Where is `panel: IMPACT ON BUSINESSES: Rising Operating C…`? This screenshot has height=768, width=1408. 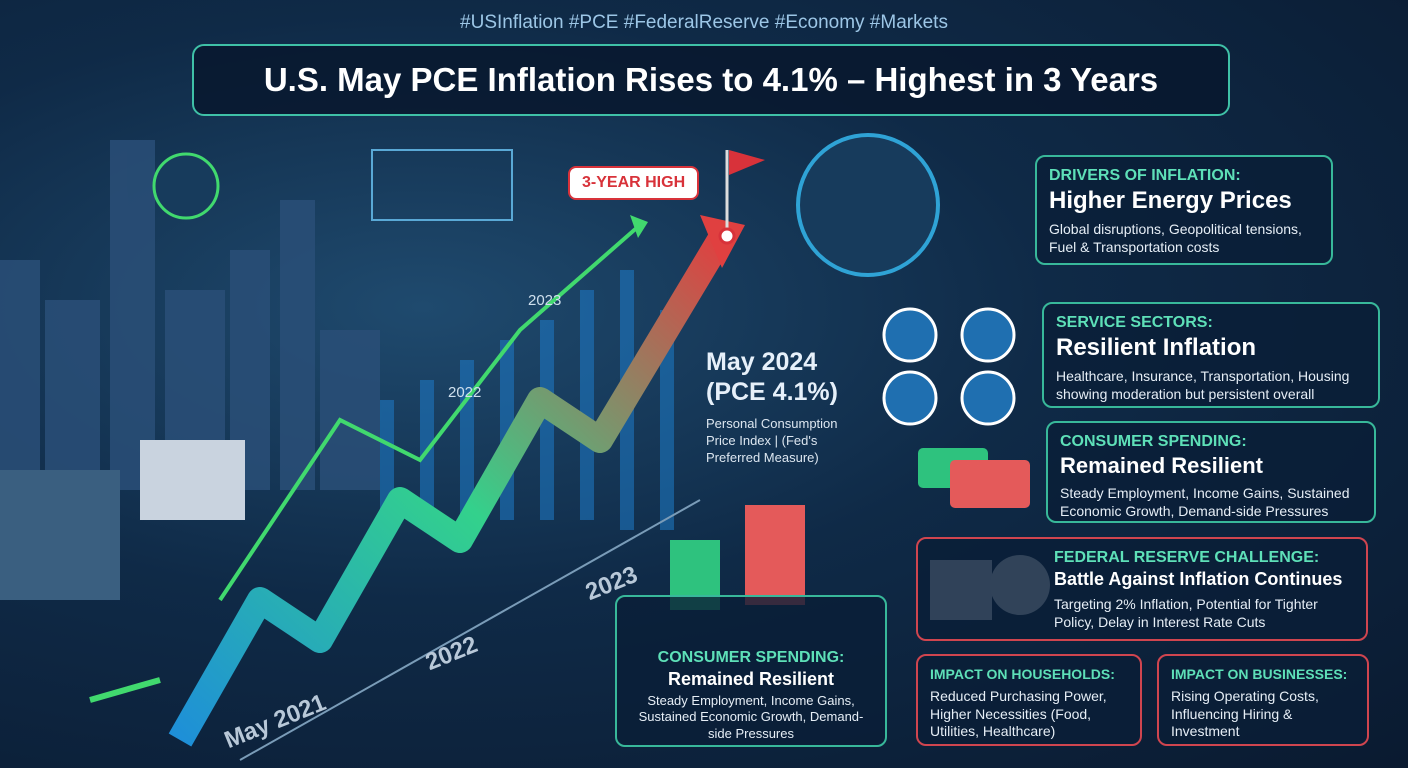 panel: IMPACT ON BUSINESSES: Rising Operating C… is located at coordinates (1263, 700).